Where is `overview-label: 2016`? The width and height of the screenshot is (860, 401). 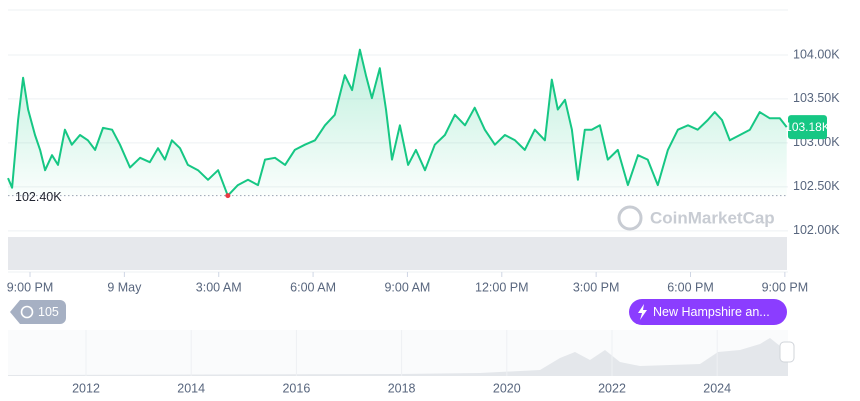 overview-label: 2016 is located at coordinates (296, 388).